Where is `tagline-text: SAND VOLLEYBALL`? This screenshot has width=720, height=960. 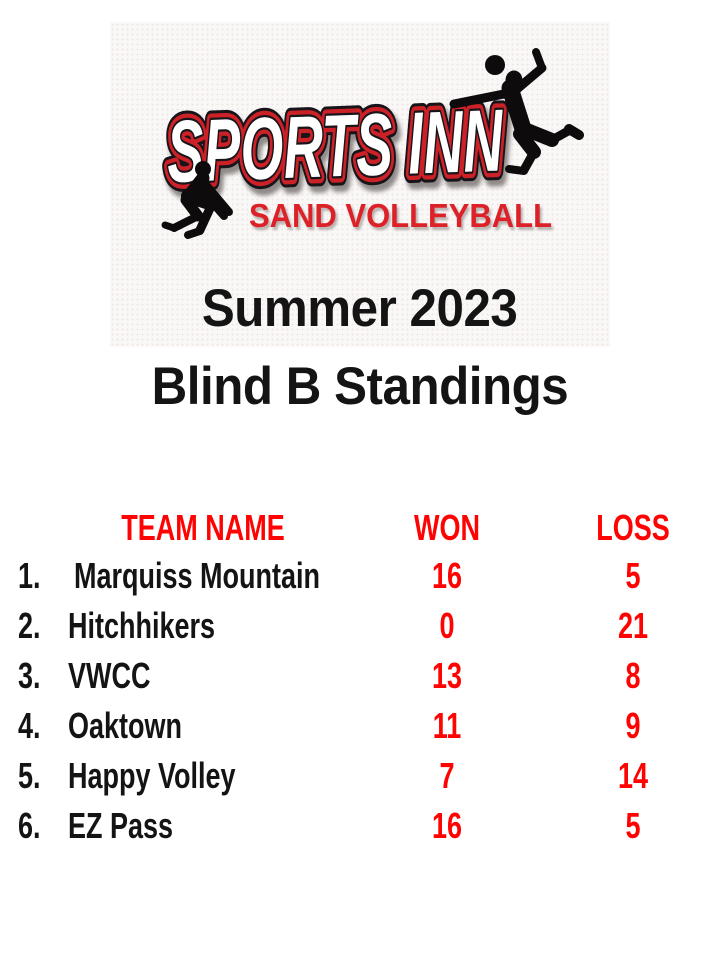 tagline-text: SAND VOLLEYBALL is located at coordinates (400, 215).